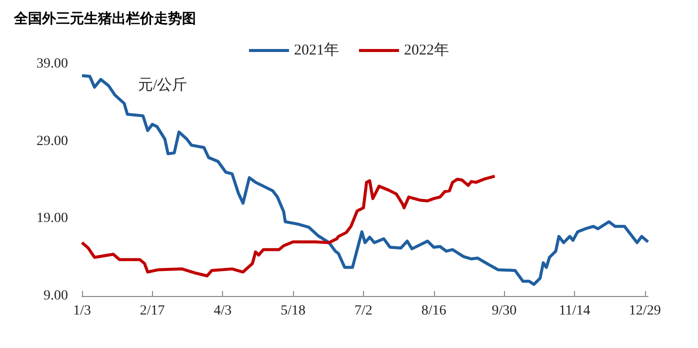 The width and height of the screenshot is (698, 348). What do you see at coordinates (52, 64) in the screenshot?
I see `y-tick-label: 39.00` at bounding box center [52, 64].